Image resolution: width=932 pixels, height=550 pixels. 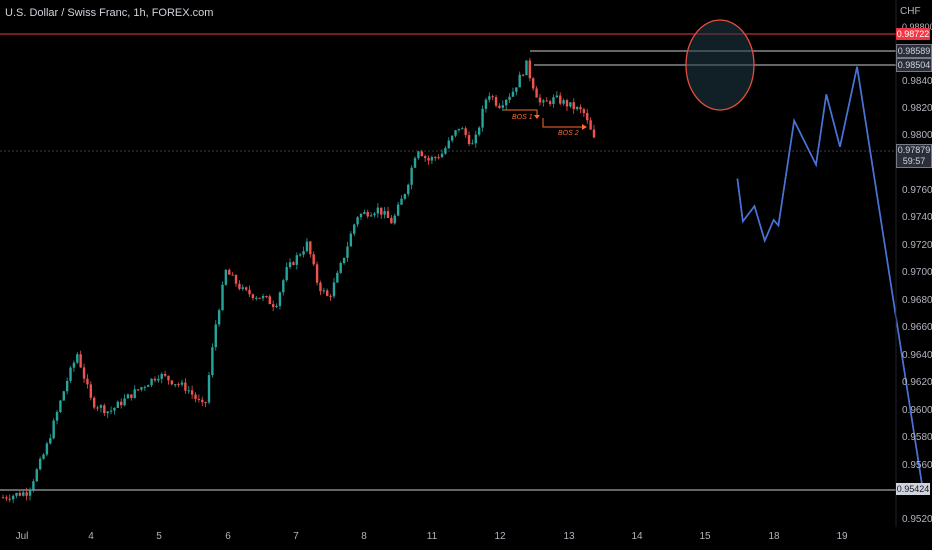 What do you see at coordinates (364, 536) in the screenshot?
I see `time-label: 8` at bounding box center [364, 536].